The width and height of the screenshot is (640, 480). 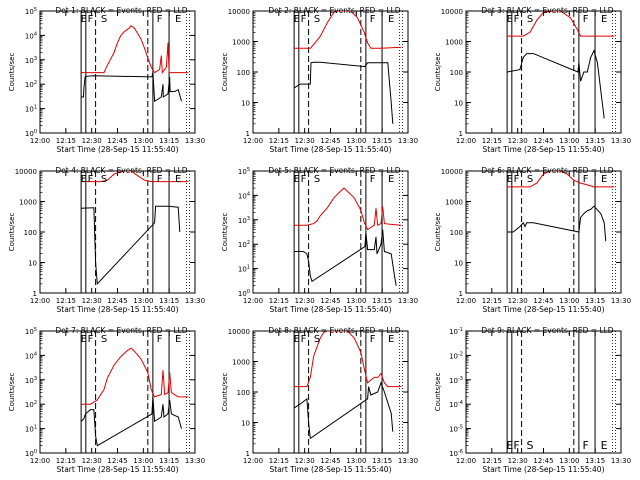 What do you see at coordinates (547, 330) in the screenshot?
I see `panel-title: Det 9: BLACK = Events, RED = LLD` at bounding box center [547, 330].